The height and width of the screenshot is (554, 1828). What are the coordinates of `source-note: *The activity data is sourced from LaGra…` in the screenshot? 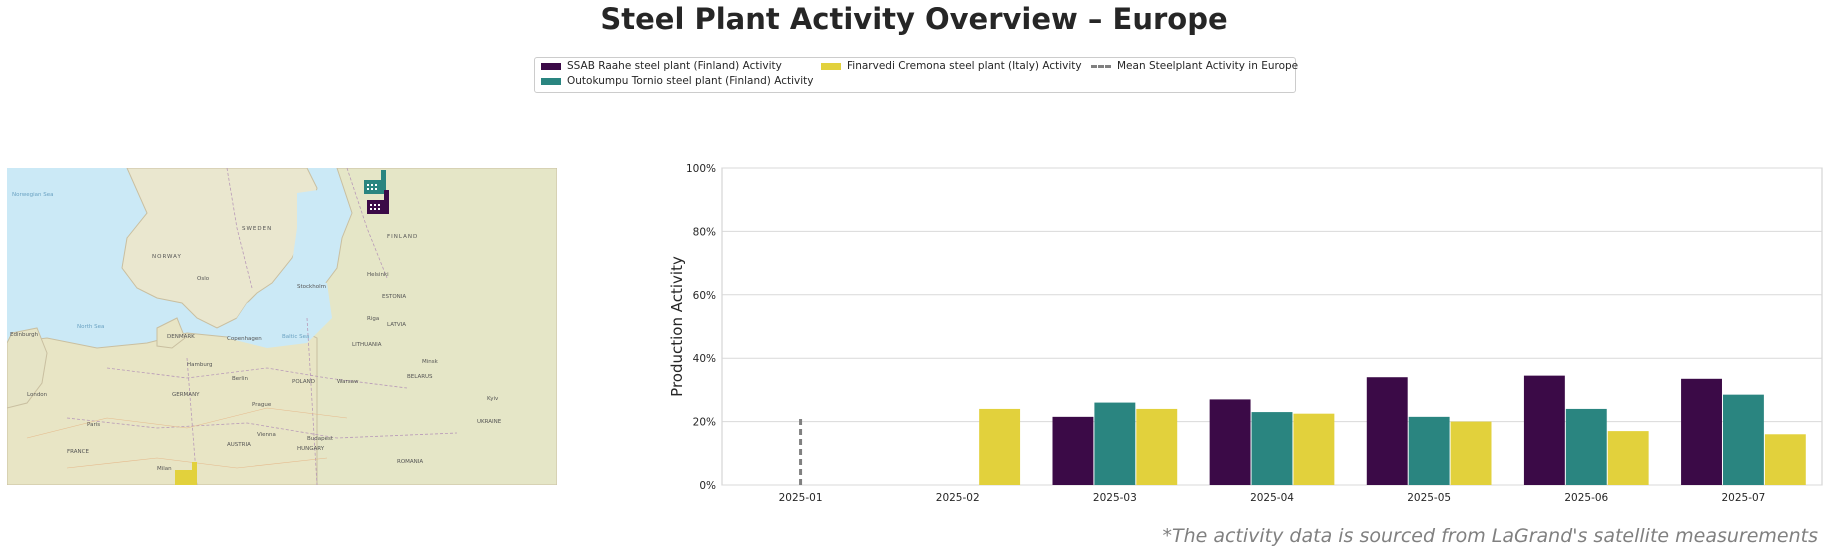 It's located at (1490, 536).